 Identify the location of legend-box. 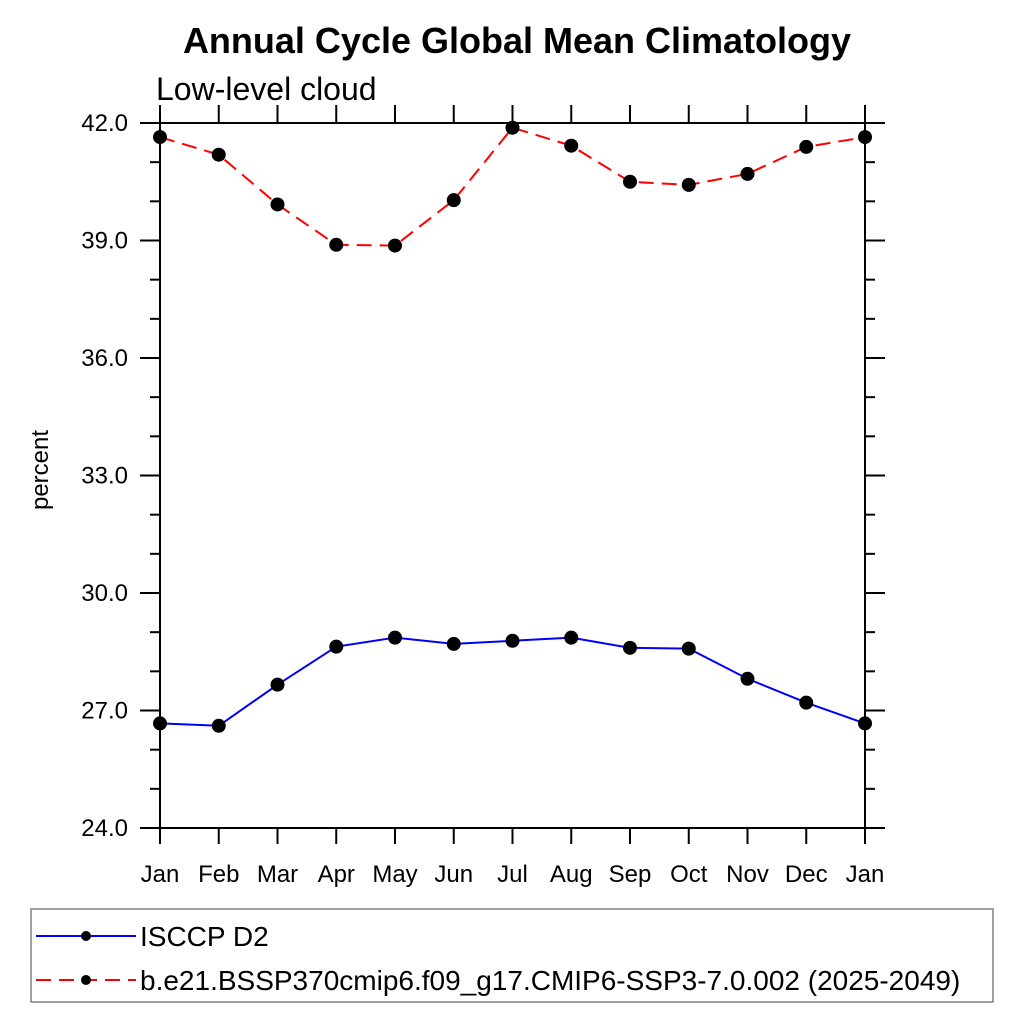
(512, 955).